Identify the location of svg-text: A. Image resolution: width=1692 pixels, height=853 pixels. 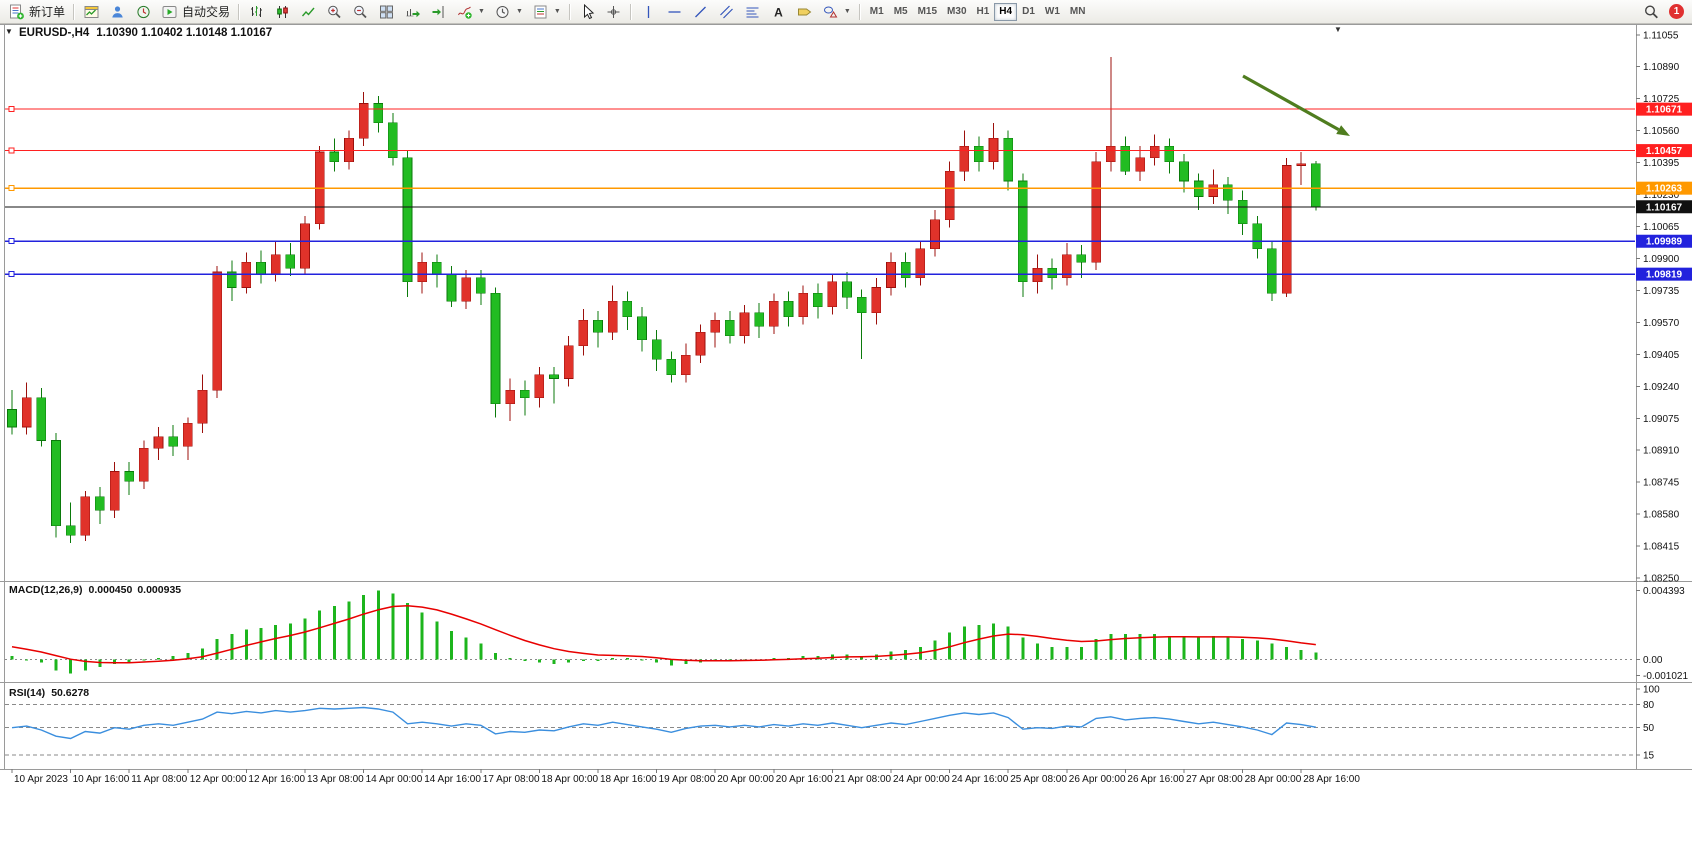
(778, 12).